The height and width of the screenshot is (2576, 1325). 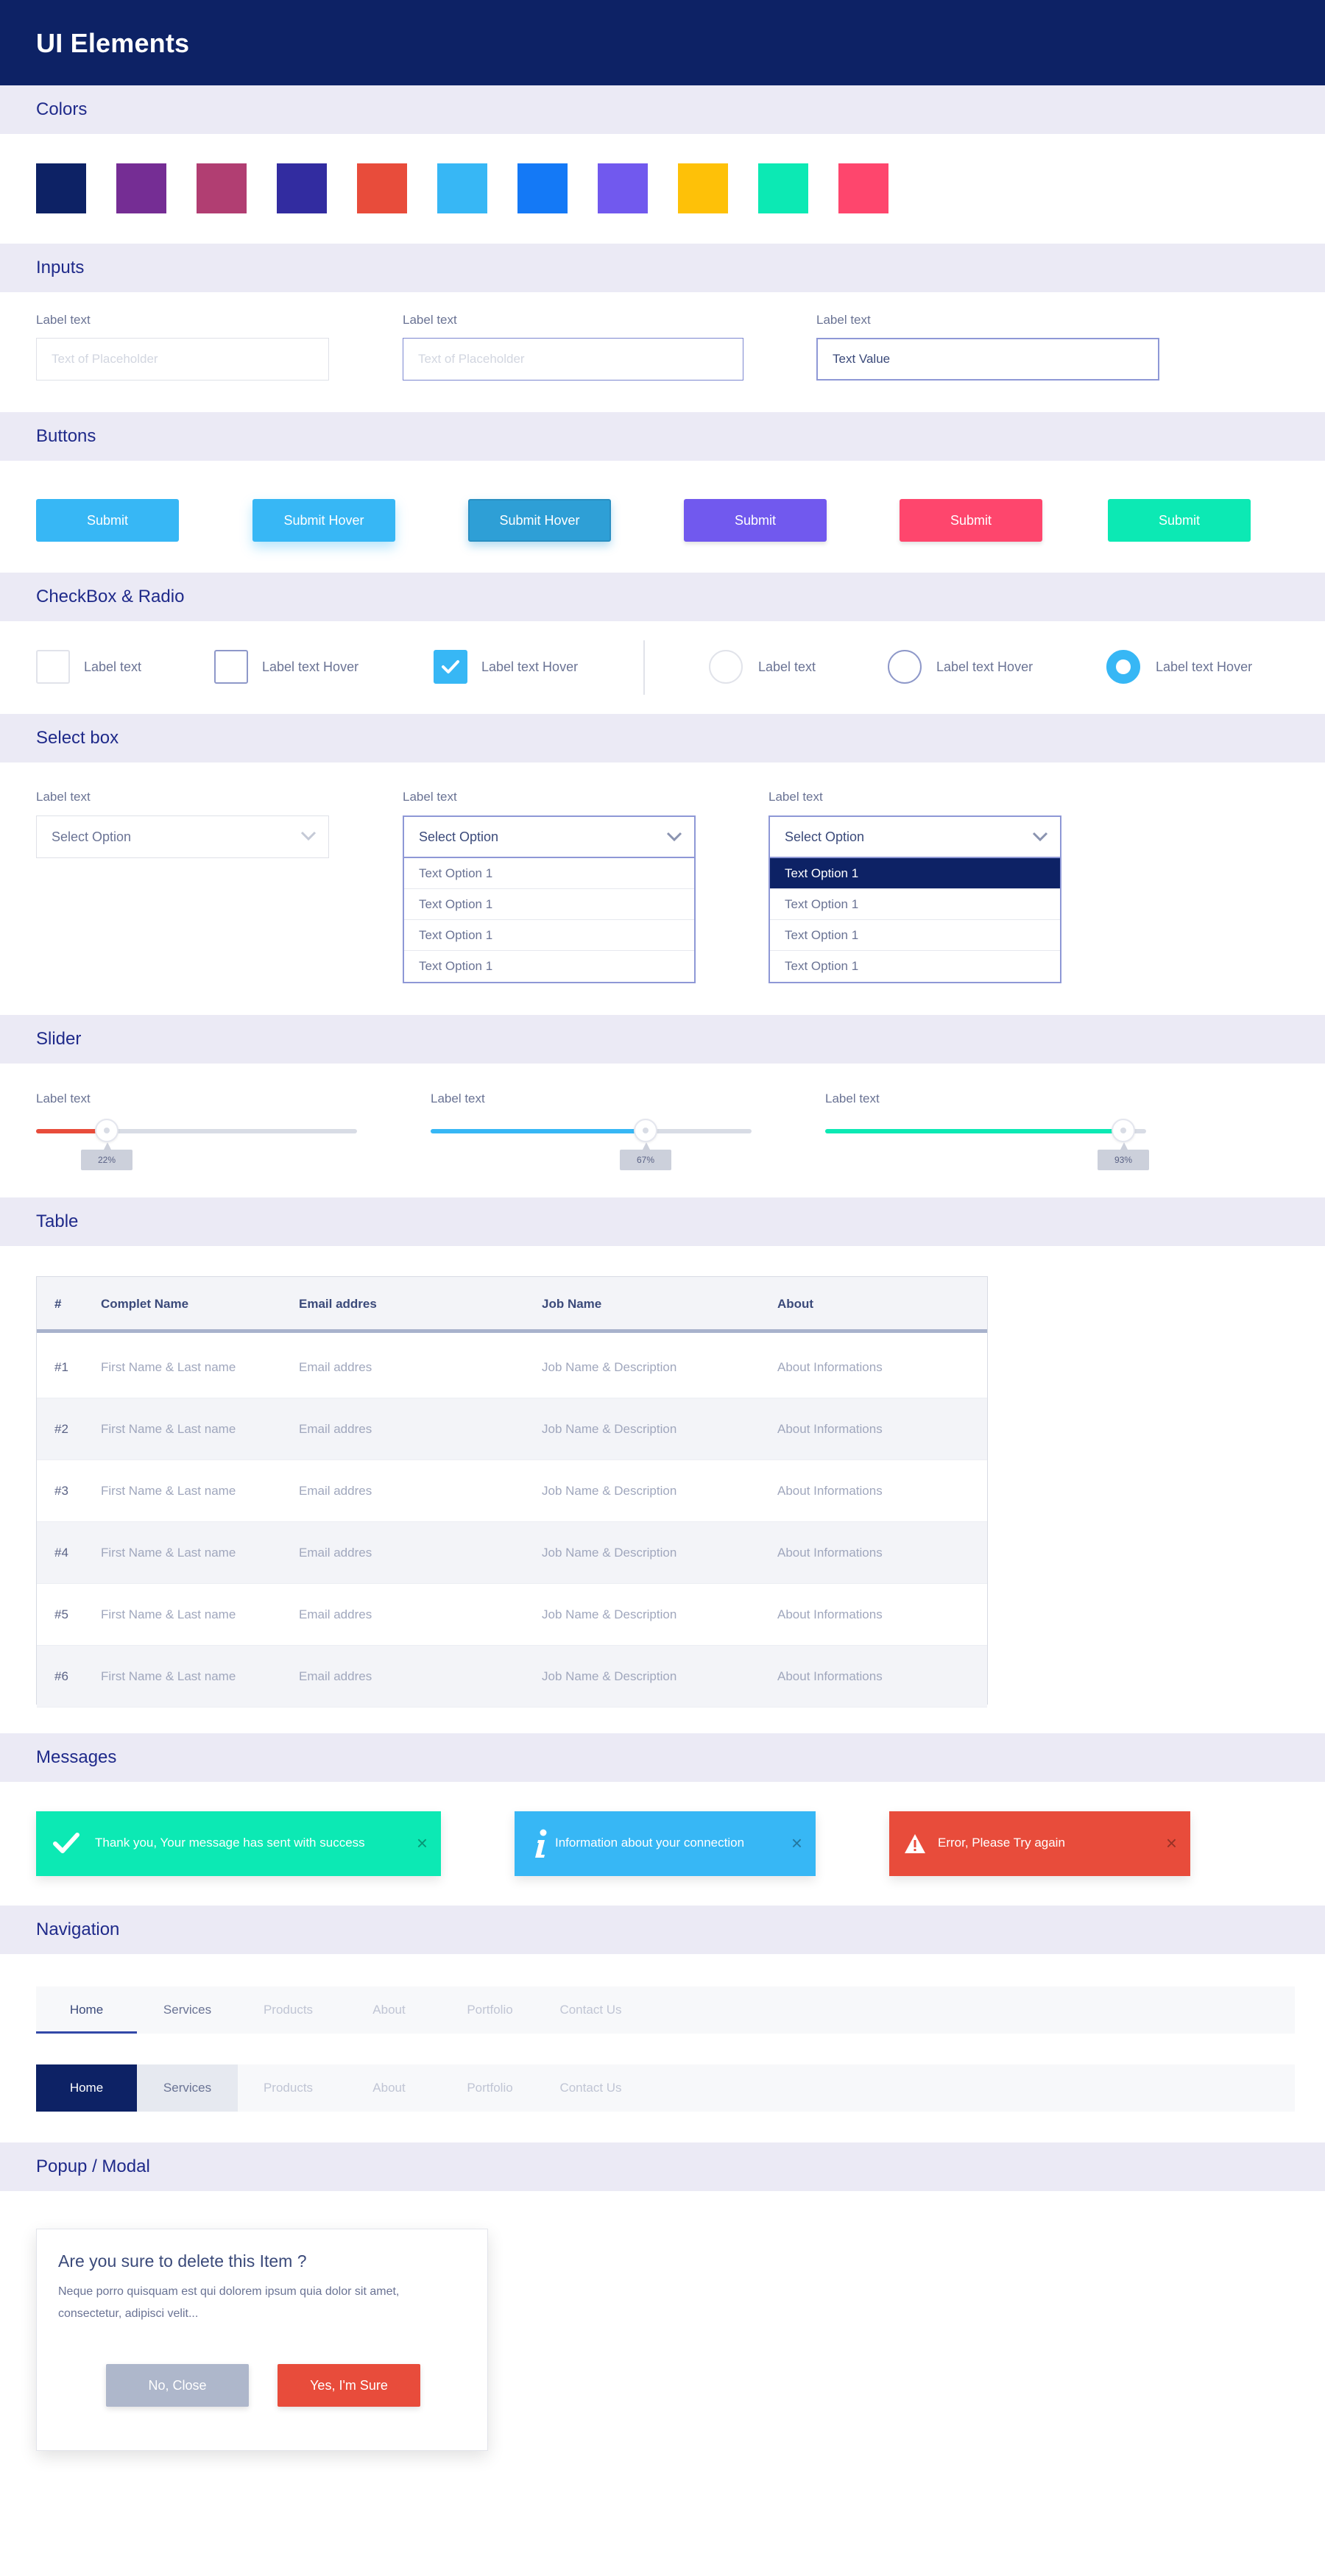 I want to click on table-cell: Email addres, so click(x=335, y=1676).